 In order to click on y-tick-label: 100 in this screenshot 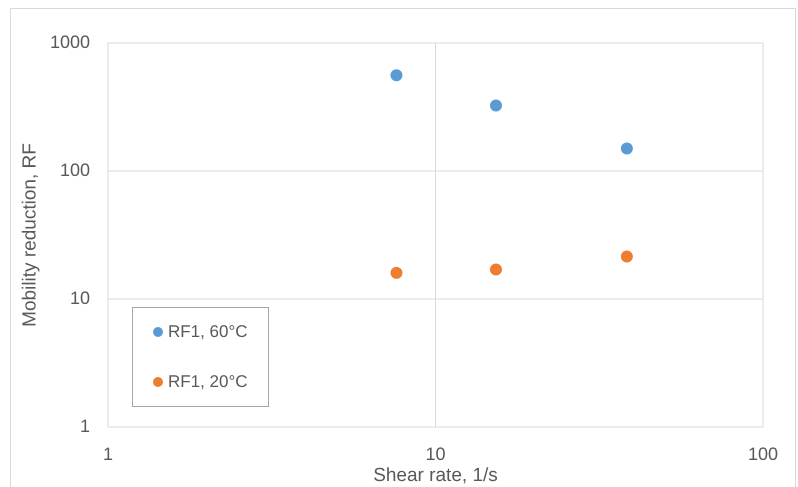, I will do `click(75, 170)`.